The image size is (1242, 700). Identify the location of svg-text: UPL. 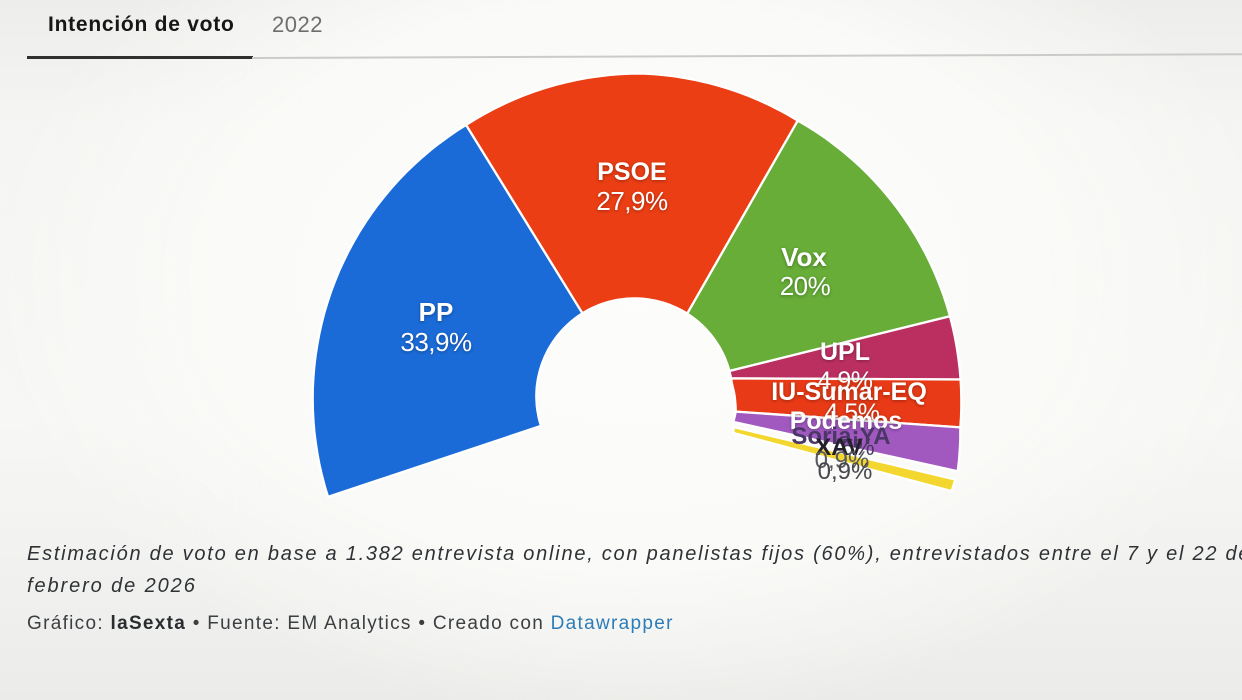
(845, 352).